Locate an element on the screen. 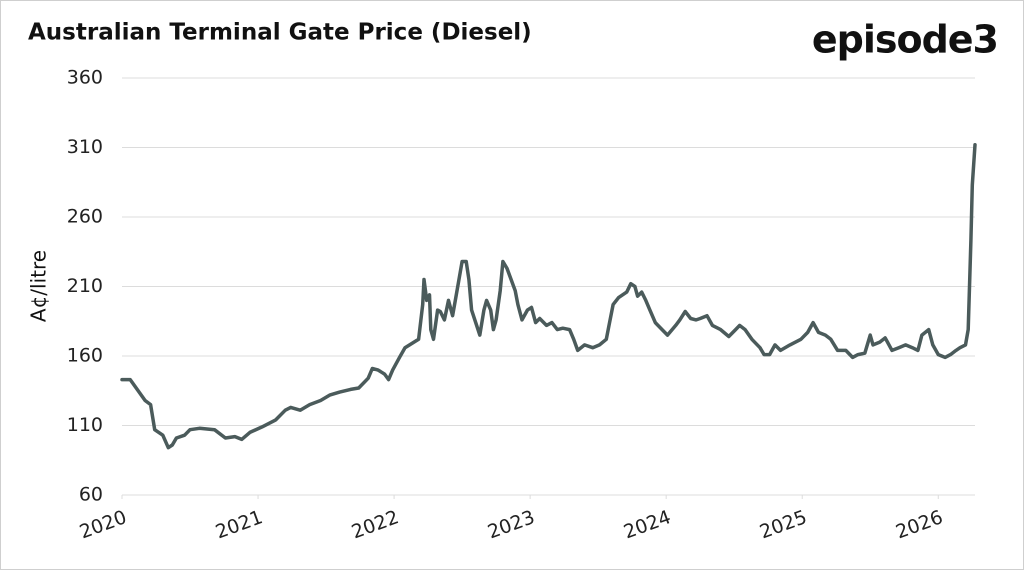  y-tick-label: 160 is located at coordinates (85, 356).